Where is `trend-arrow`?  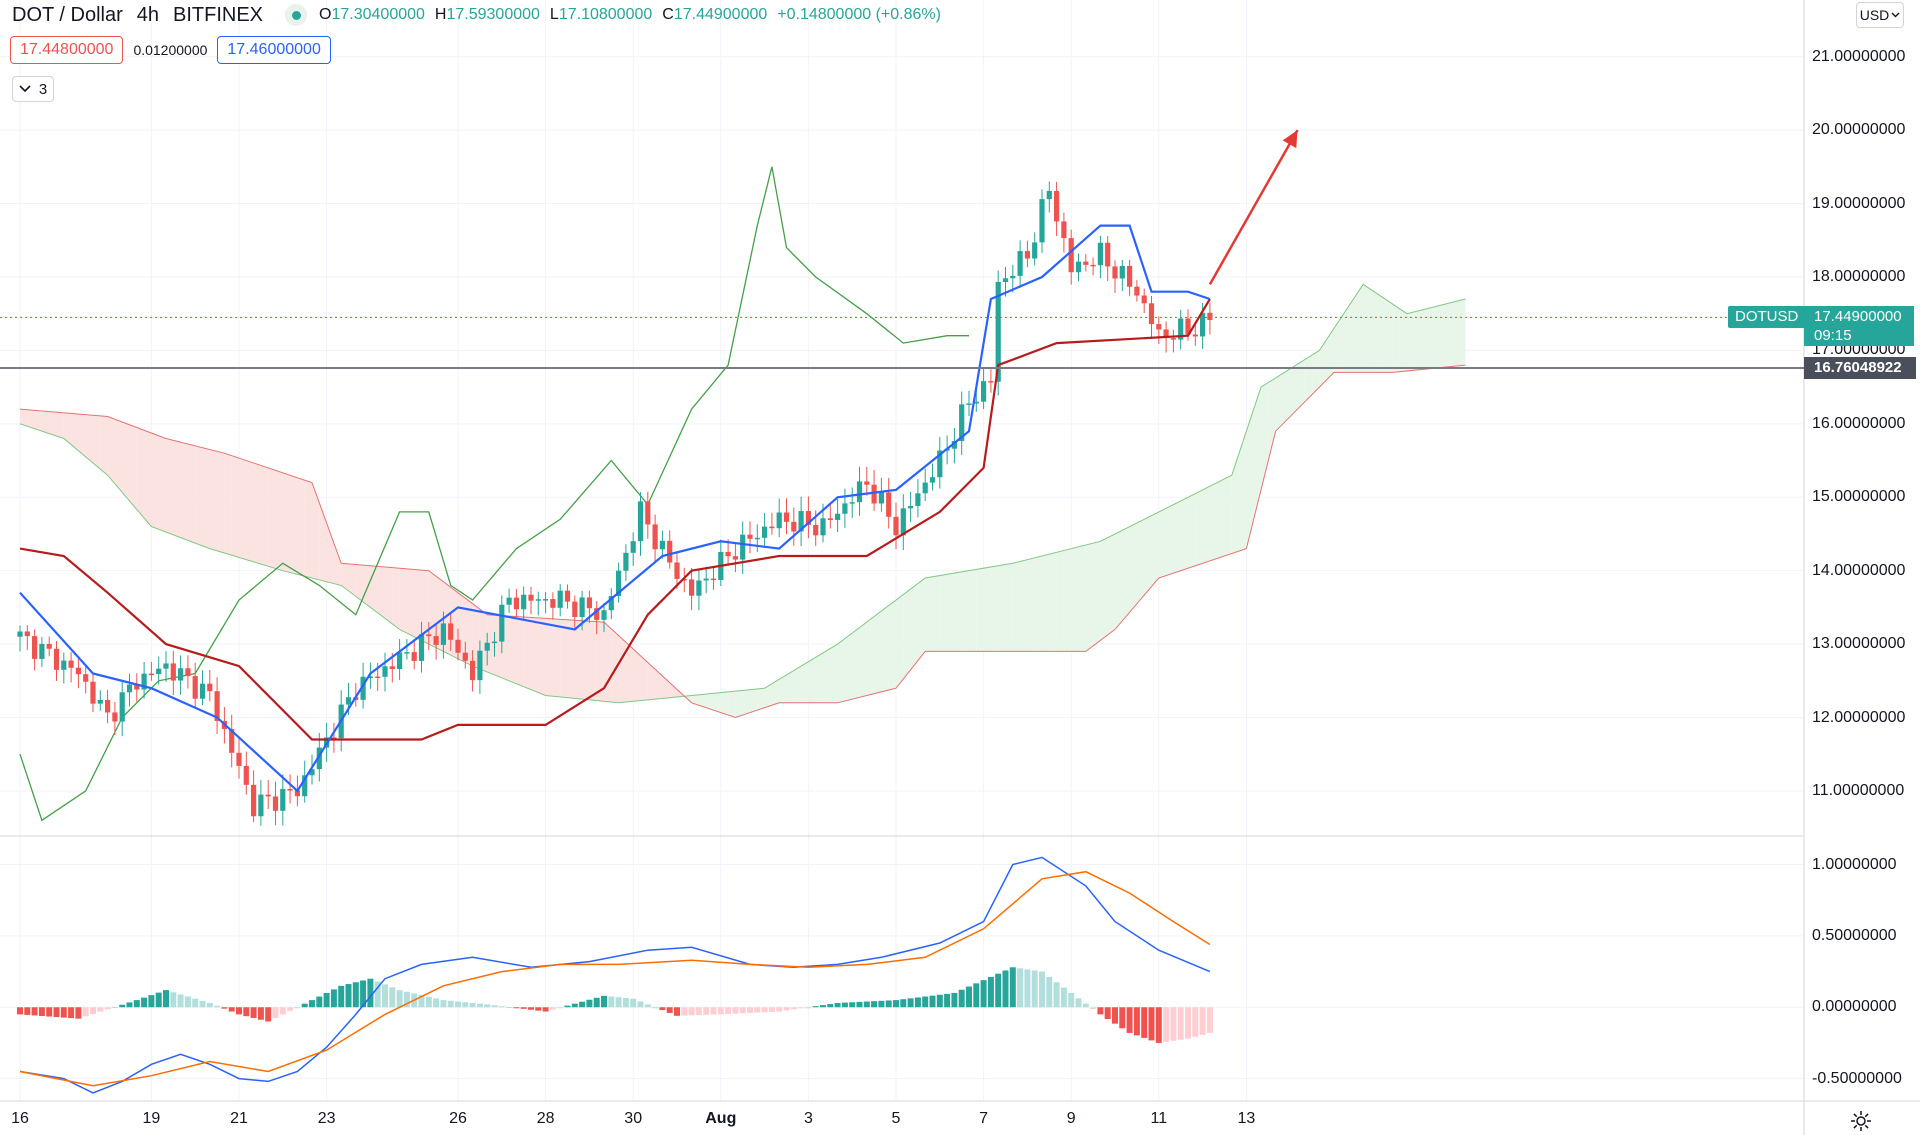
trend-arrow is located at coordinates (1253, 207).